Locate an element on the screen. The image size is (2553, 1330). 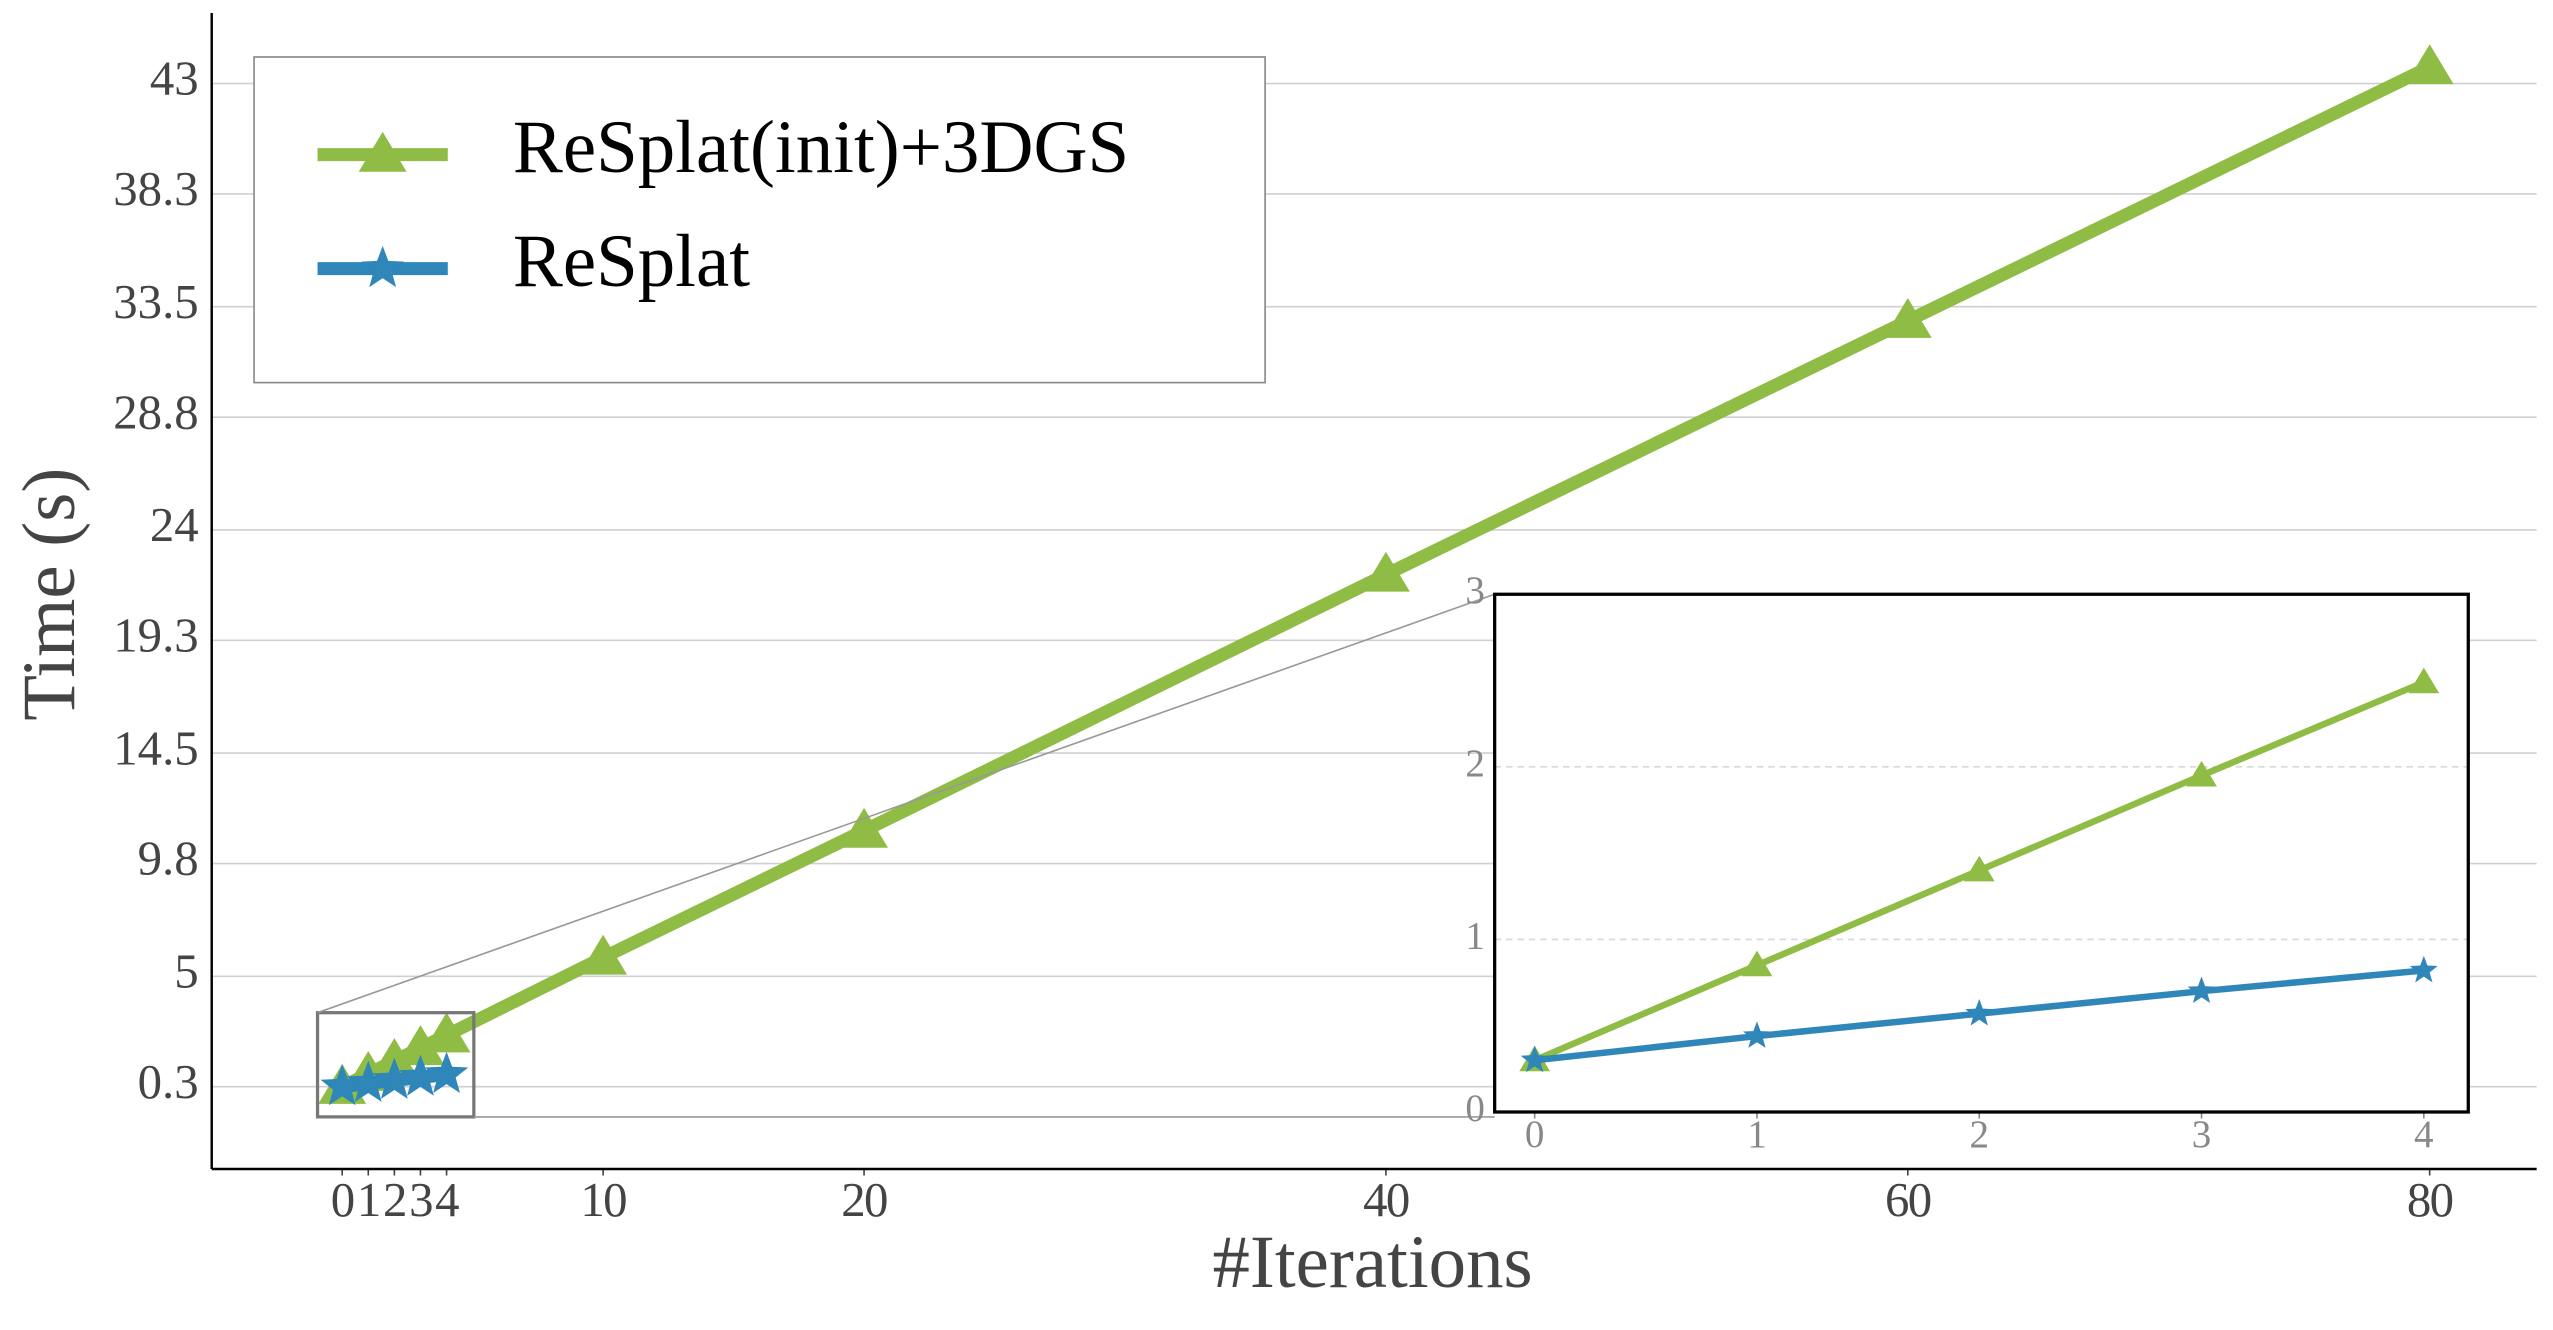
y-tick-label: 28.8 is located at coordinates (155, 411).